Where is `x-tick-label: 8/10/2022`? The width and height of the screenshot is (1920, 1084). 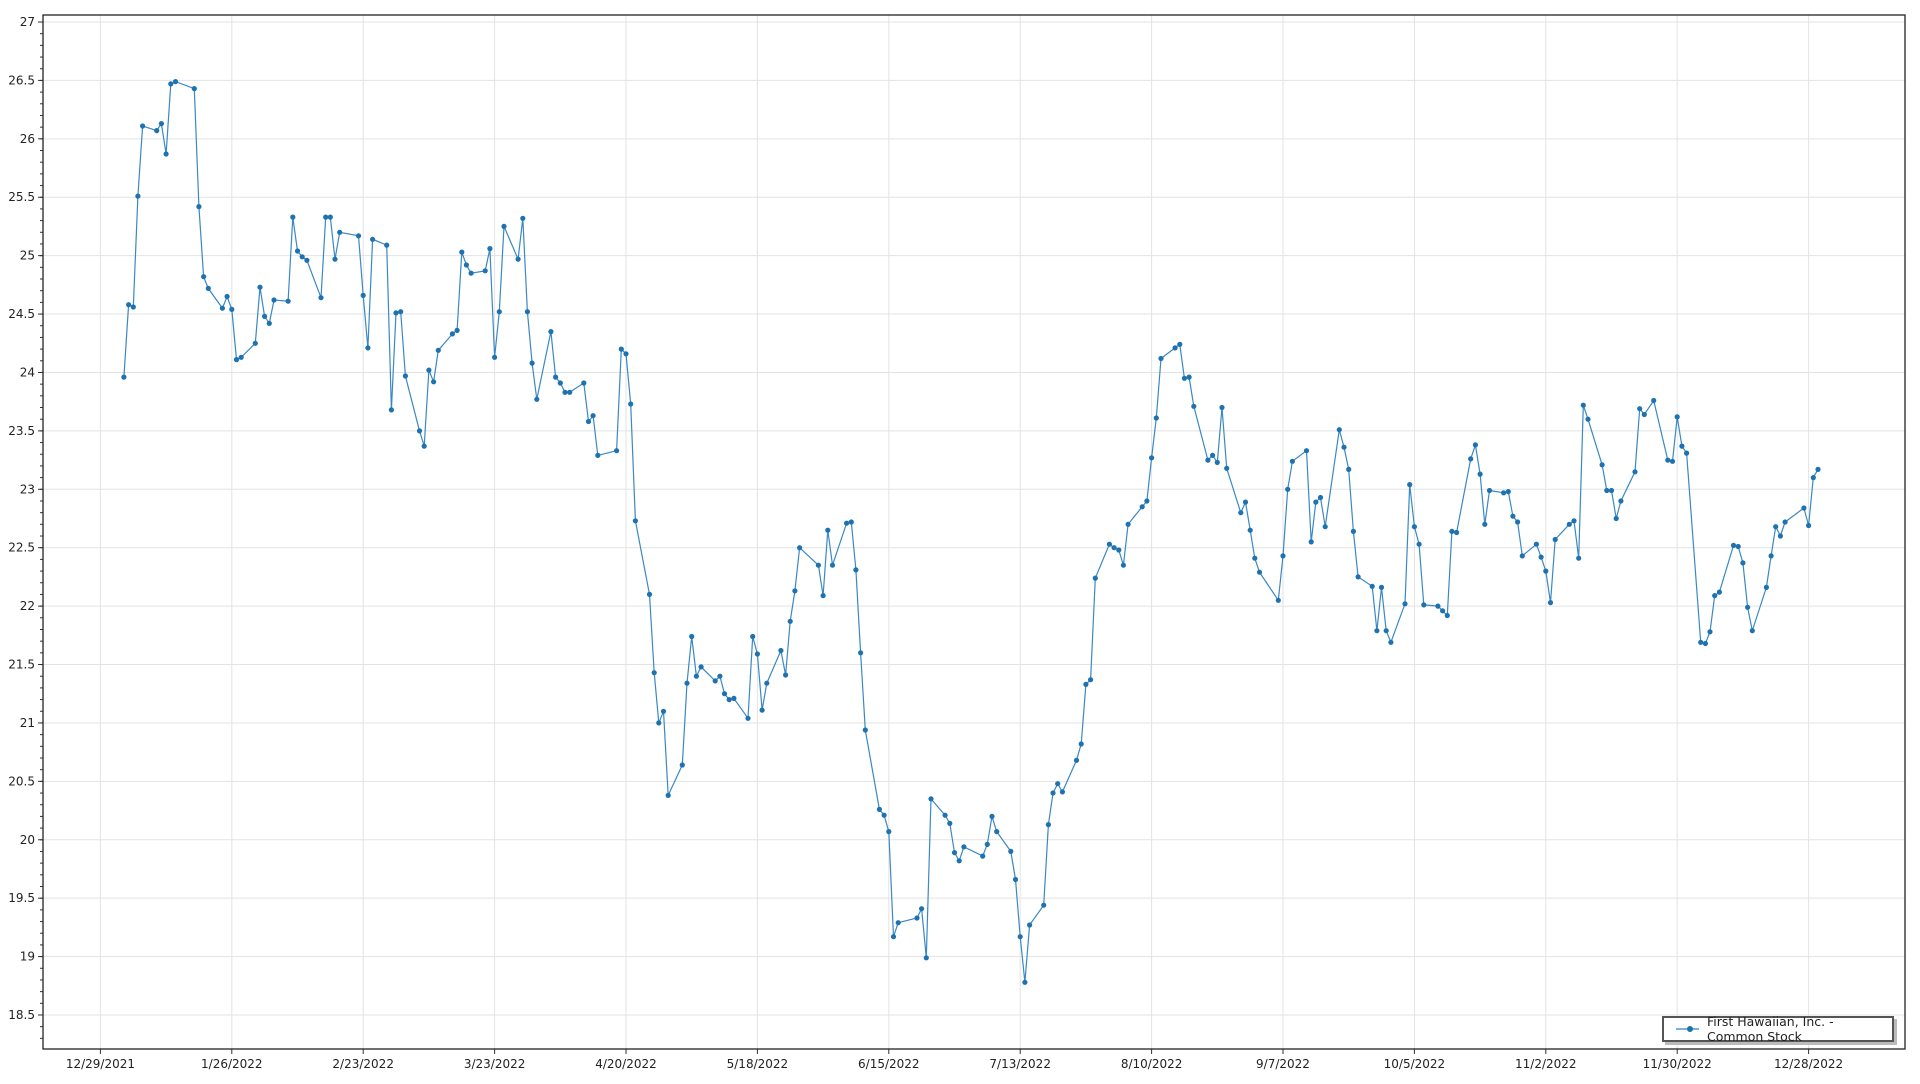 x-tick-label: 8/10/2022 is located at coordinates (1152, 1064).